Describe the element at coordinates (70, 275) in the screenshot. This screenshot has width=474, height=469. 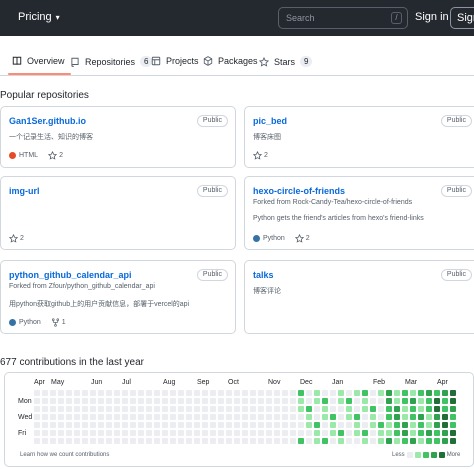
I see `repo-name-link: python_github_calendar_api` at that location.